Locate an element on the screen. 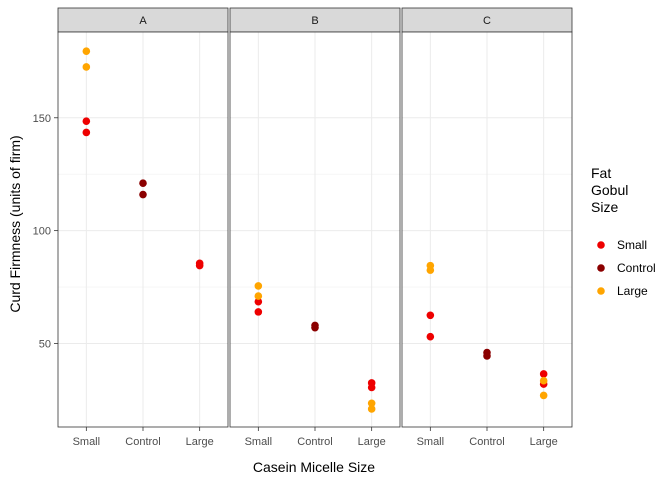 This screenshot has height=480, width=672. facet-strip-label: C is located at coordinates (487, 21).